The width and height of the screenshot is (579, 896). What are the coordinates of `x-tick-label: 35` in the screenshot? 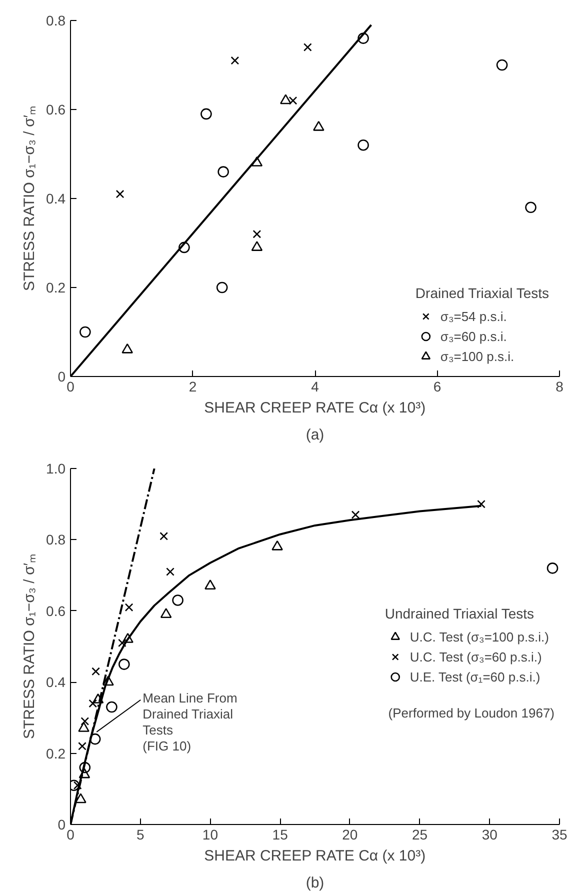 It's located at (560, 834).